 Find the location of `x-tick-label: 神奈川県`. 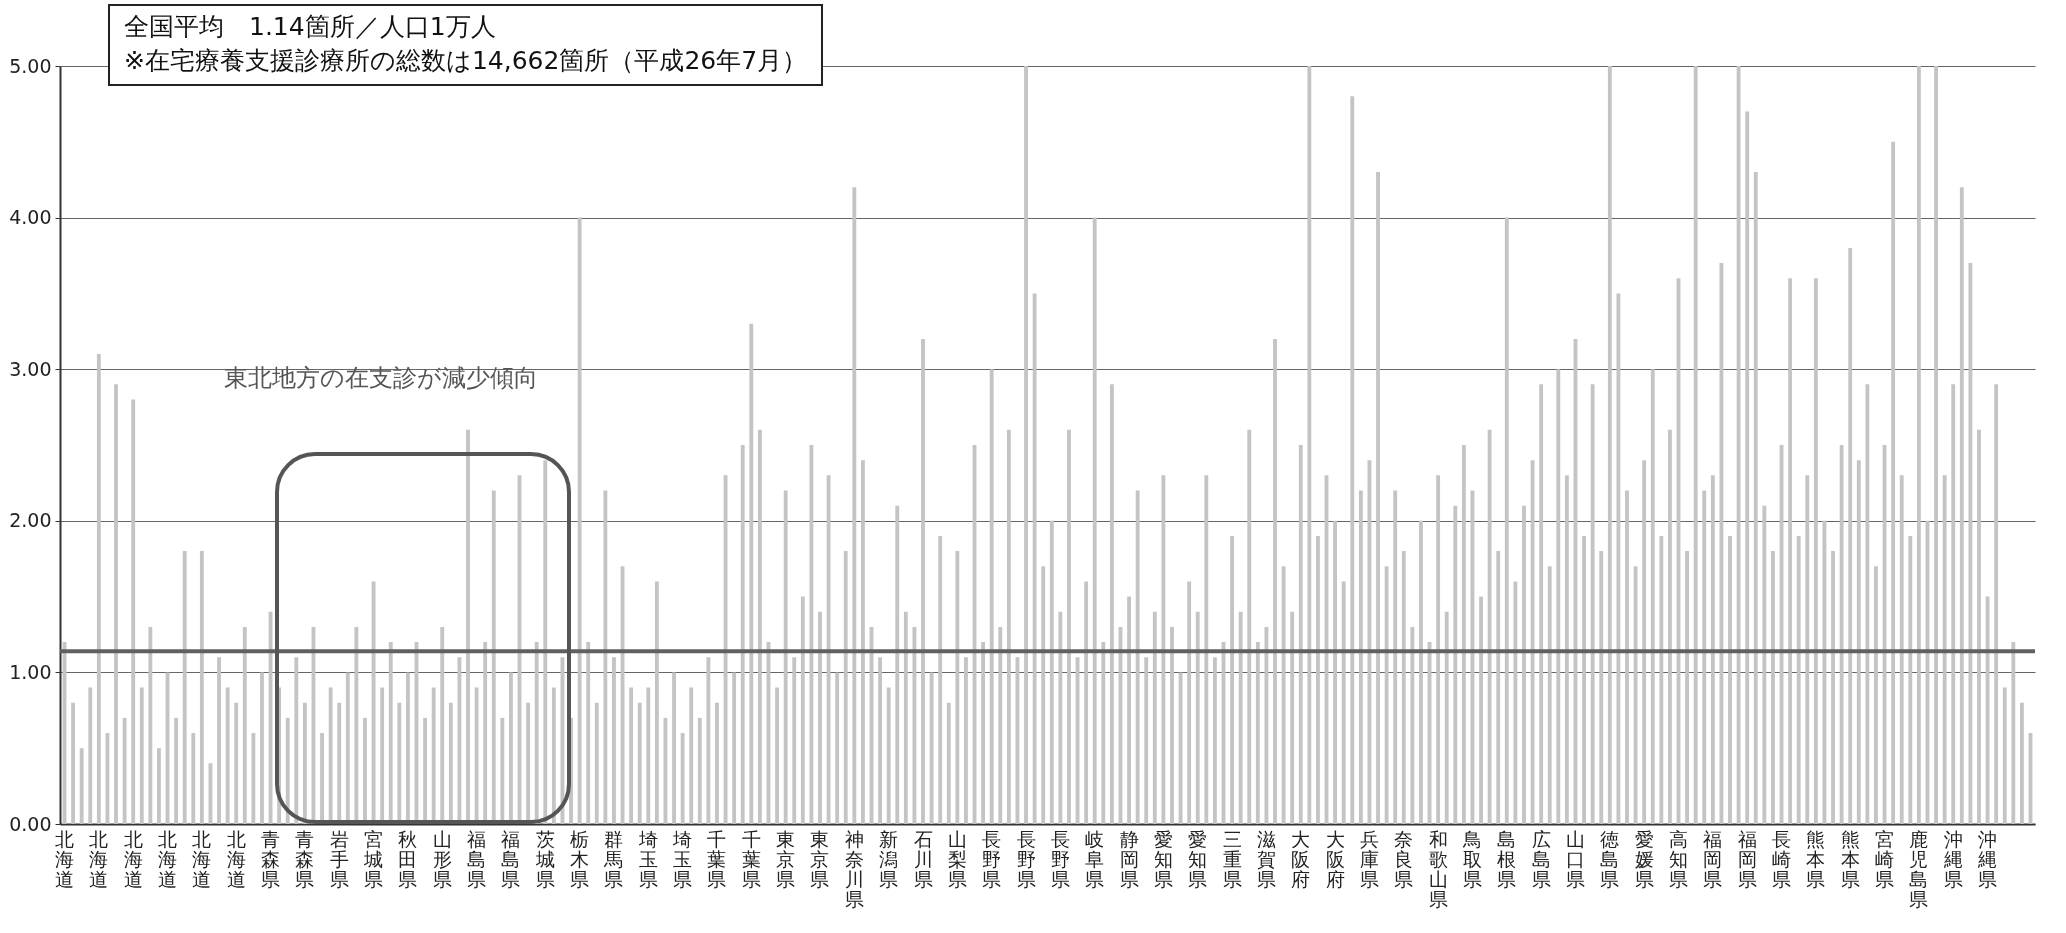

x-tick-label: 神奈川県 is located at coordinates (854, 868).